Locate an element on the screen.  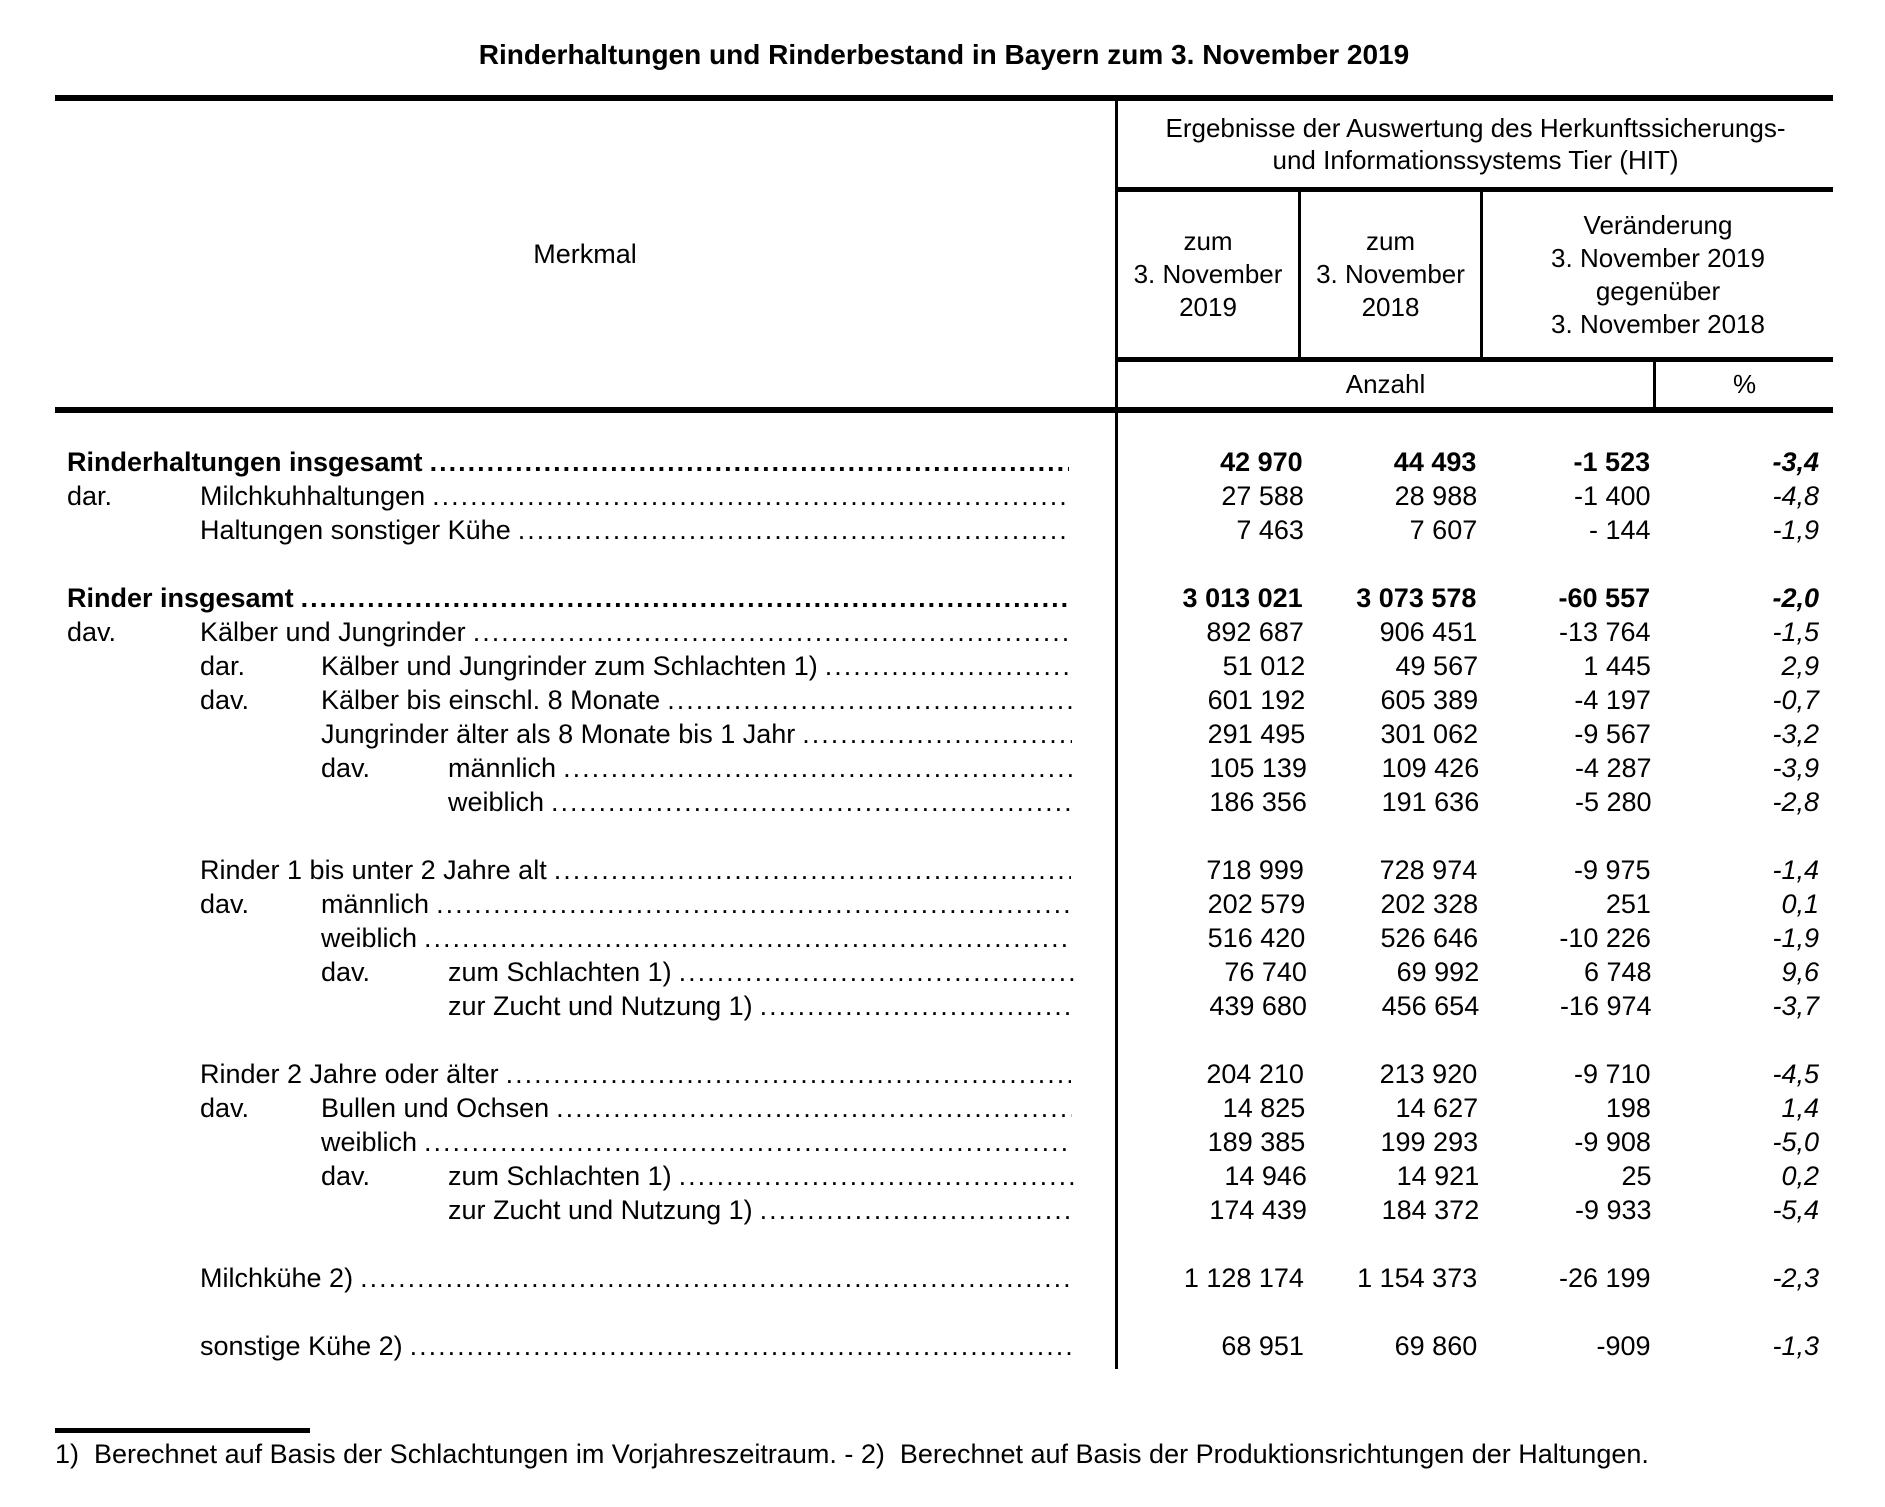
unit-headers: Anzahl % is located at coordinates (1475, 384).